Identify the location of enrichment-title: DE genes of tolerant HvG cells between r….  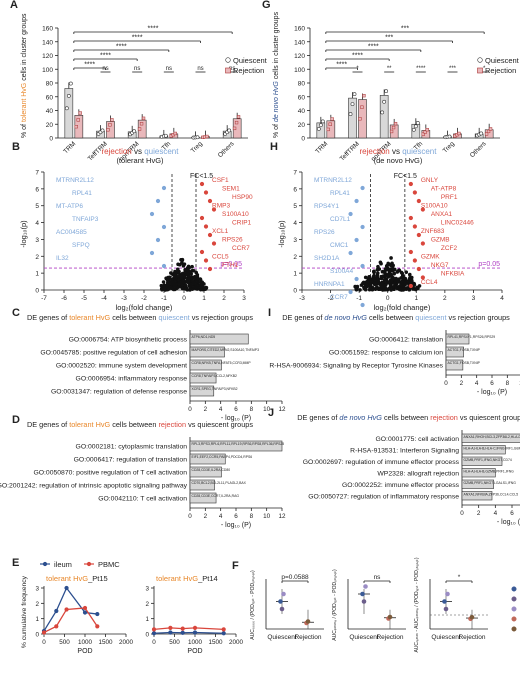
(140, 424).